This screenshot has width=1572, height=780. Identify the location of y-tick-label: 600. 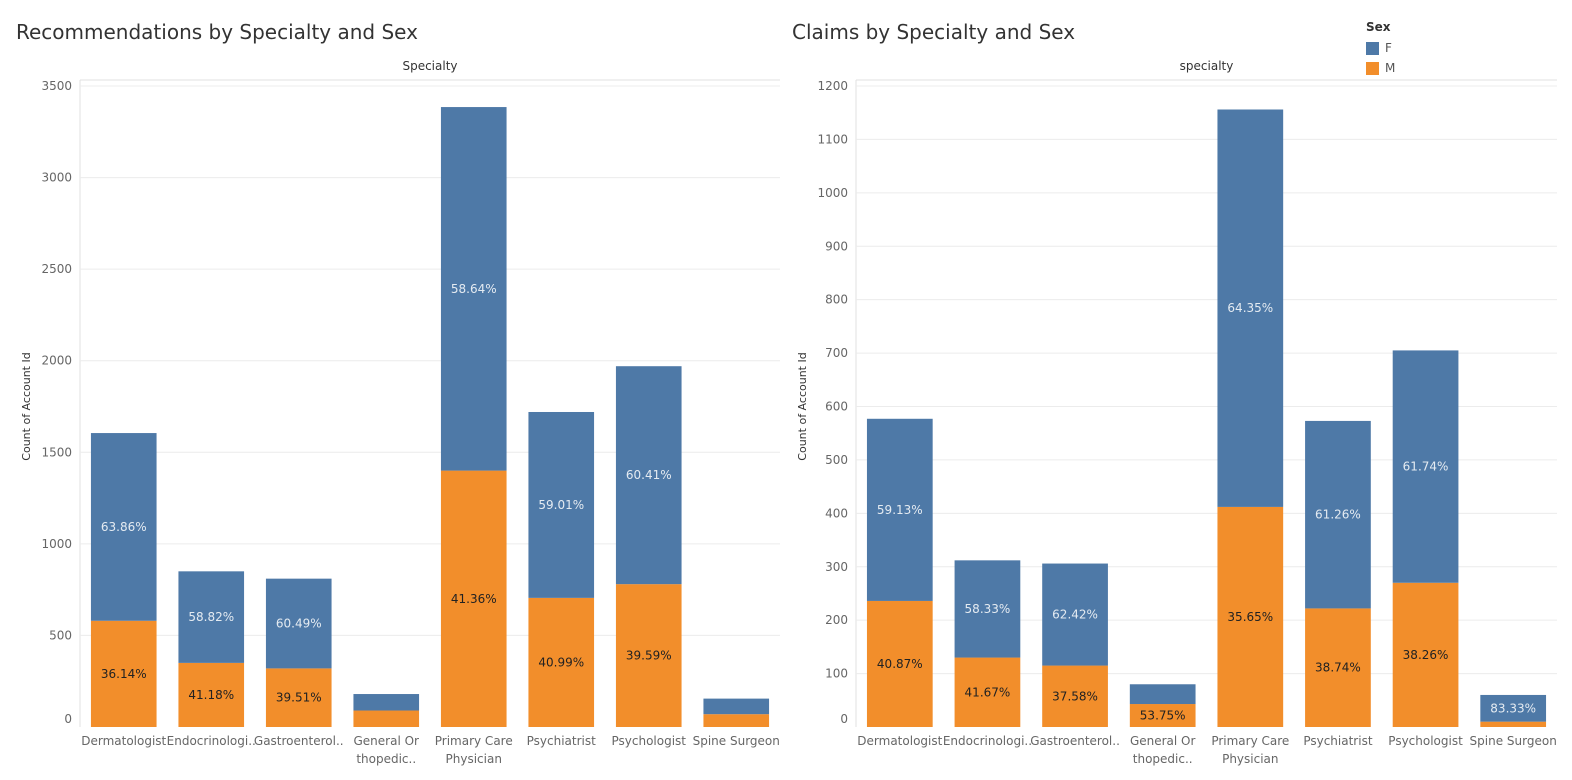
(836, 407).